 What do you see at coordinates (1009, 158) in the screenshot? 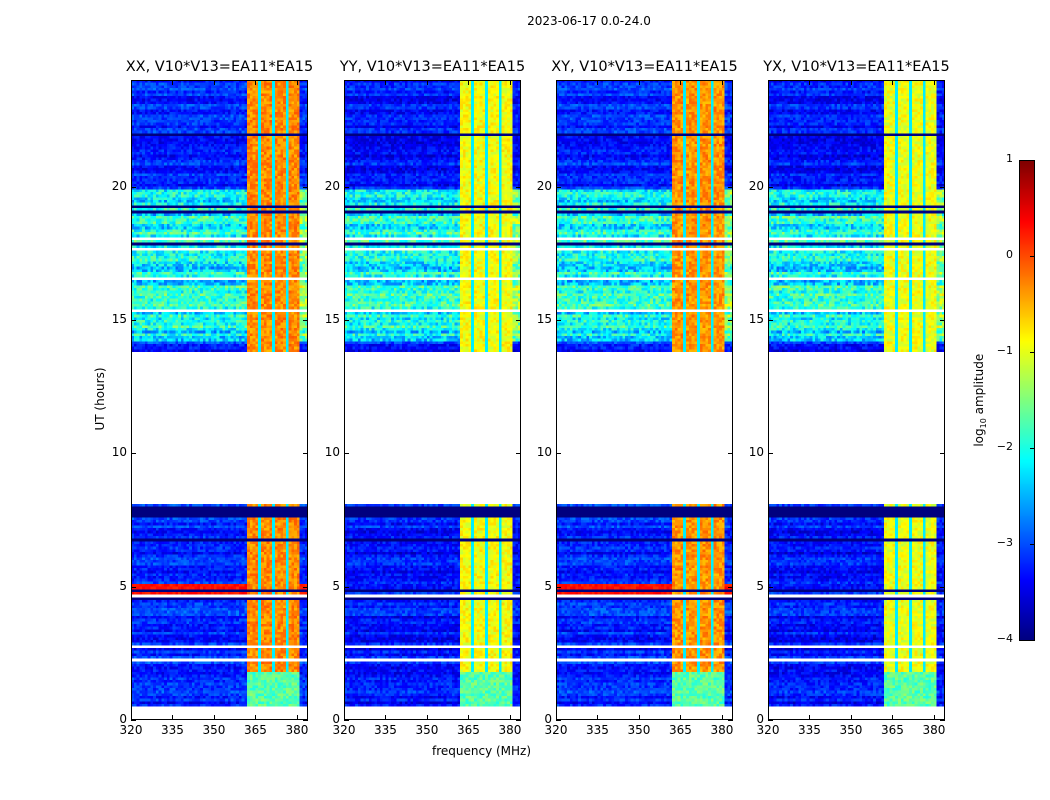
I see `colorbar-tick-label: 1` at bounding box center [1009, 158].